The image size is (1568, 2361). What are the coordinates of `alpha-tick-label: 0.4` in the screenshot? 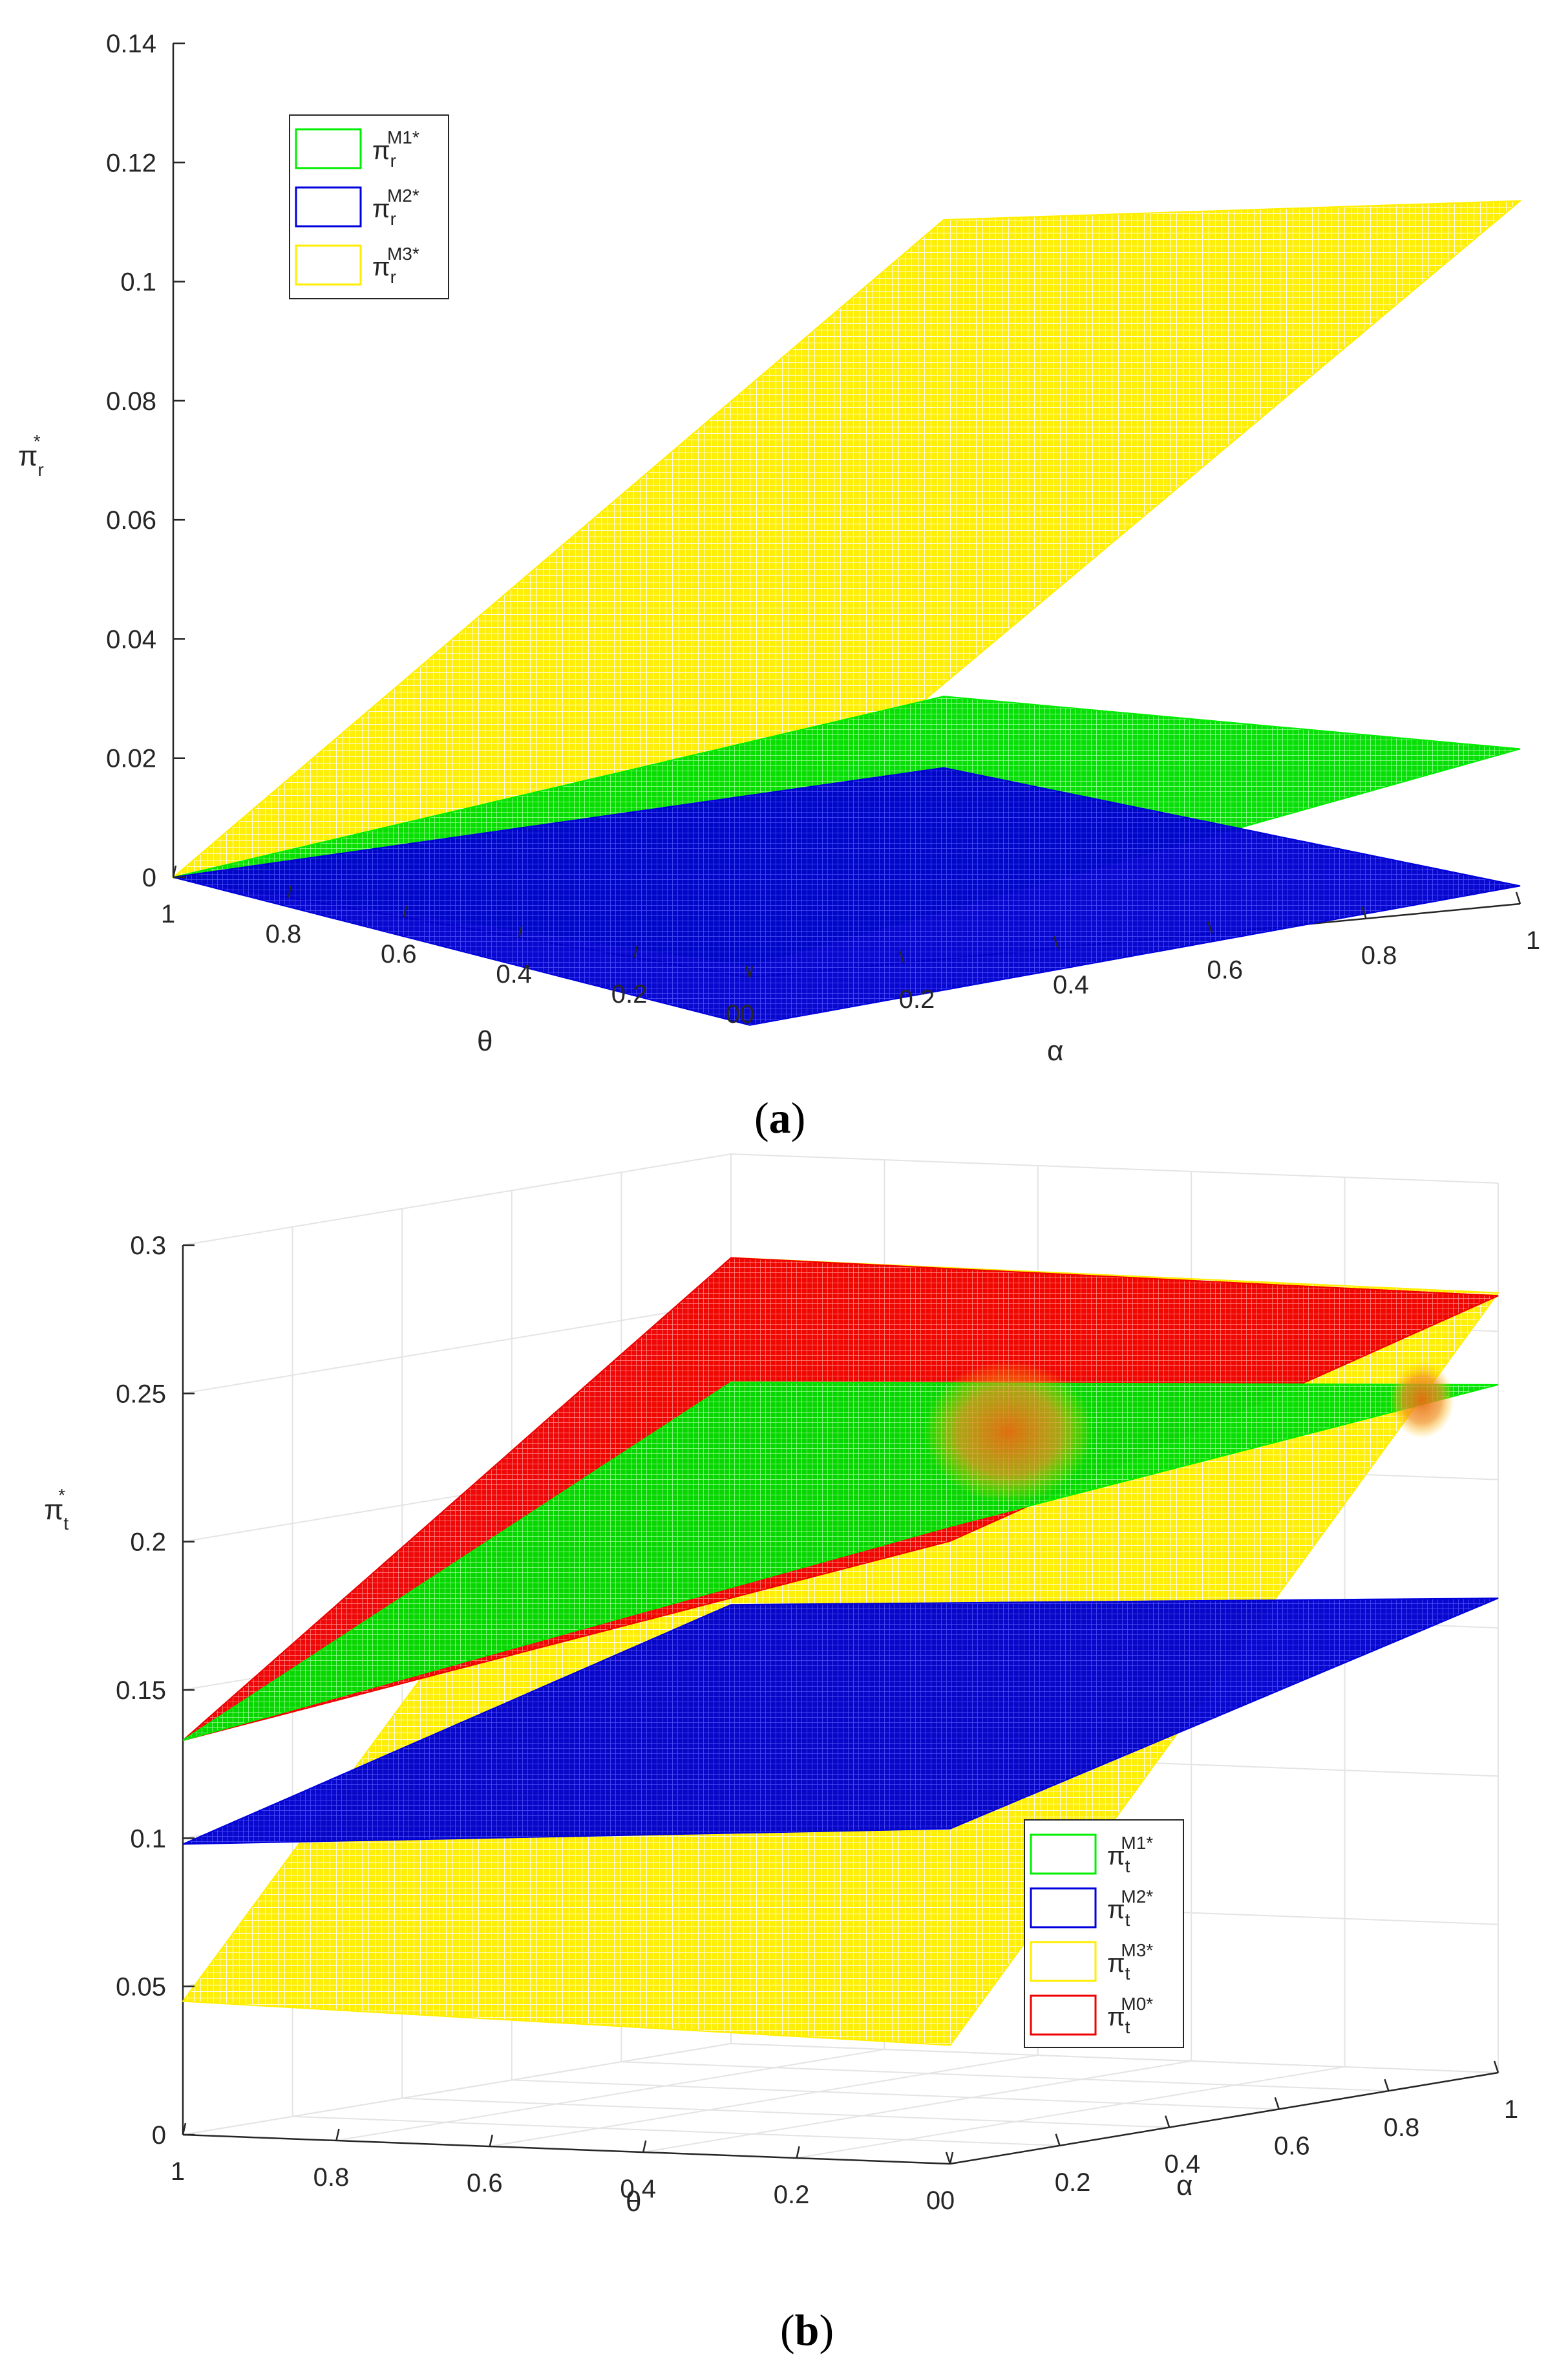 It's located at (1182, 2164).